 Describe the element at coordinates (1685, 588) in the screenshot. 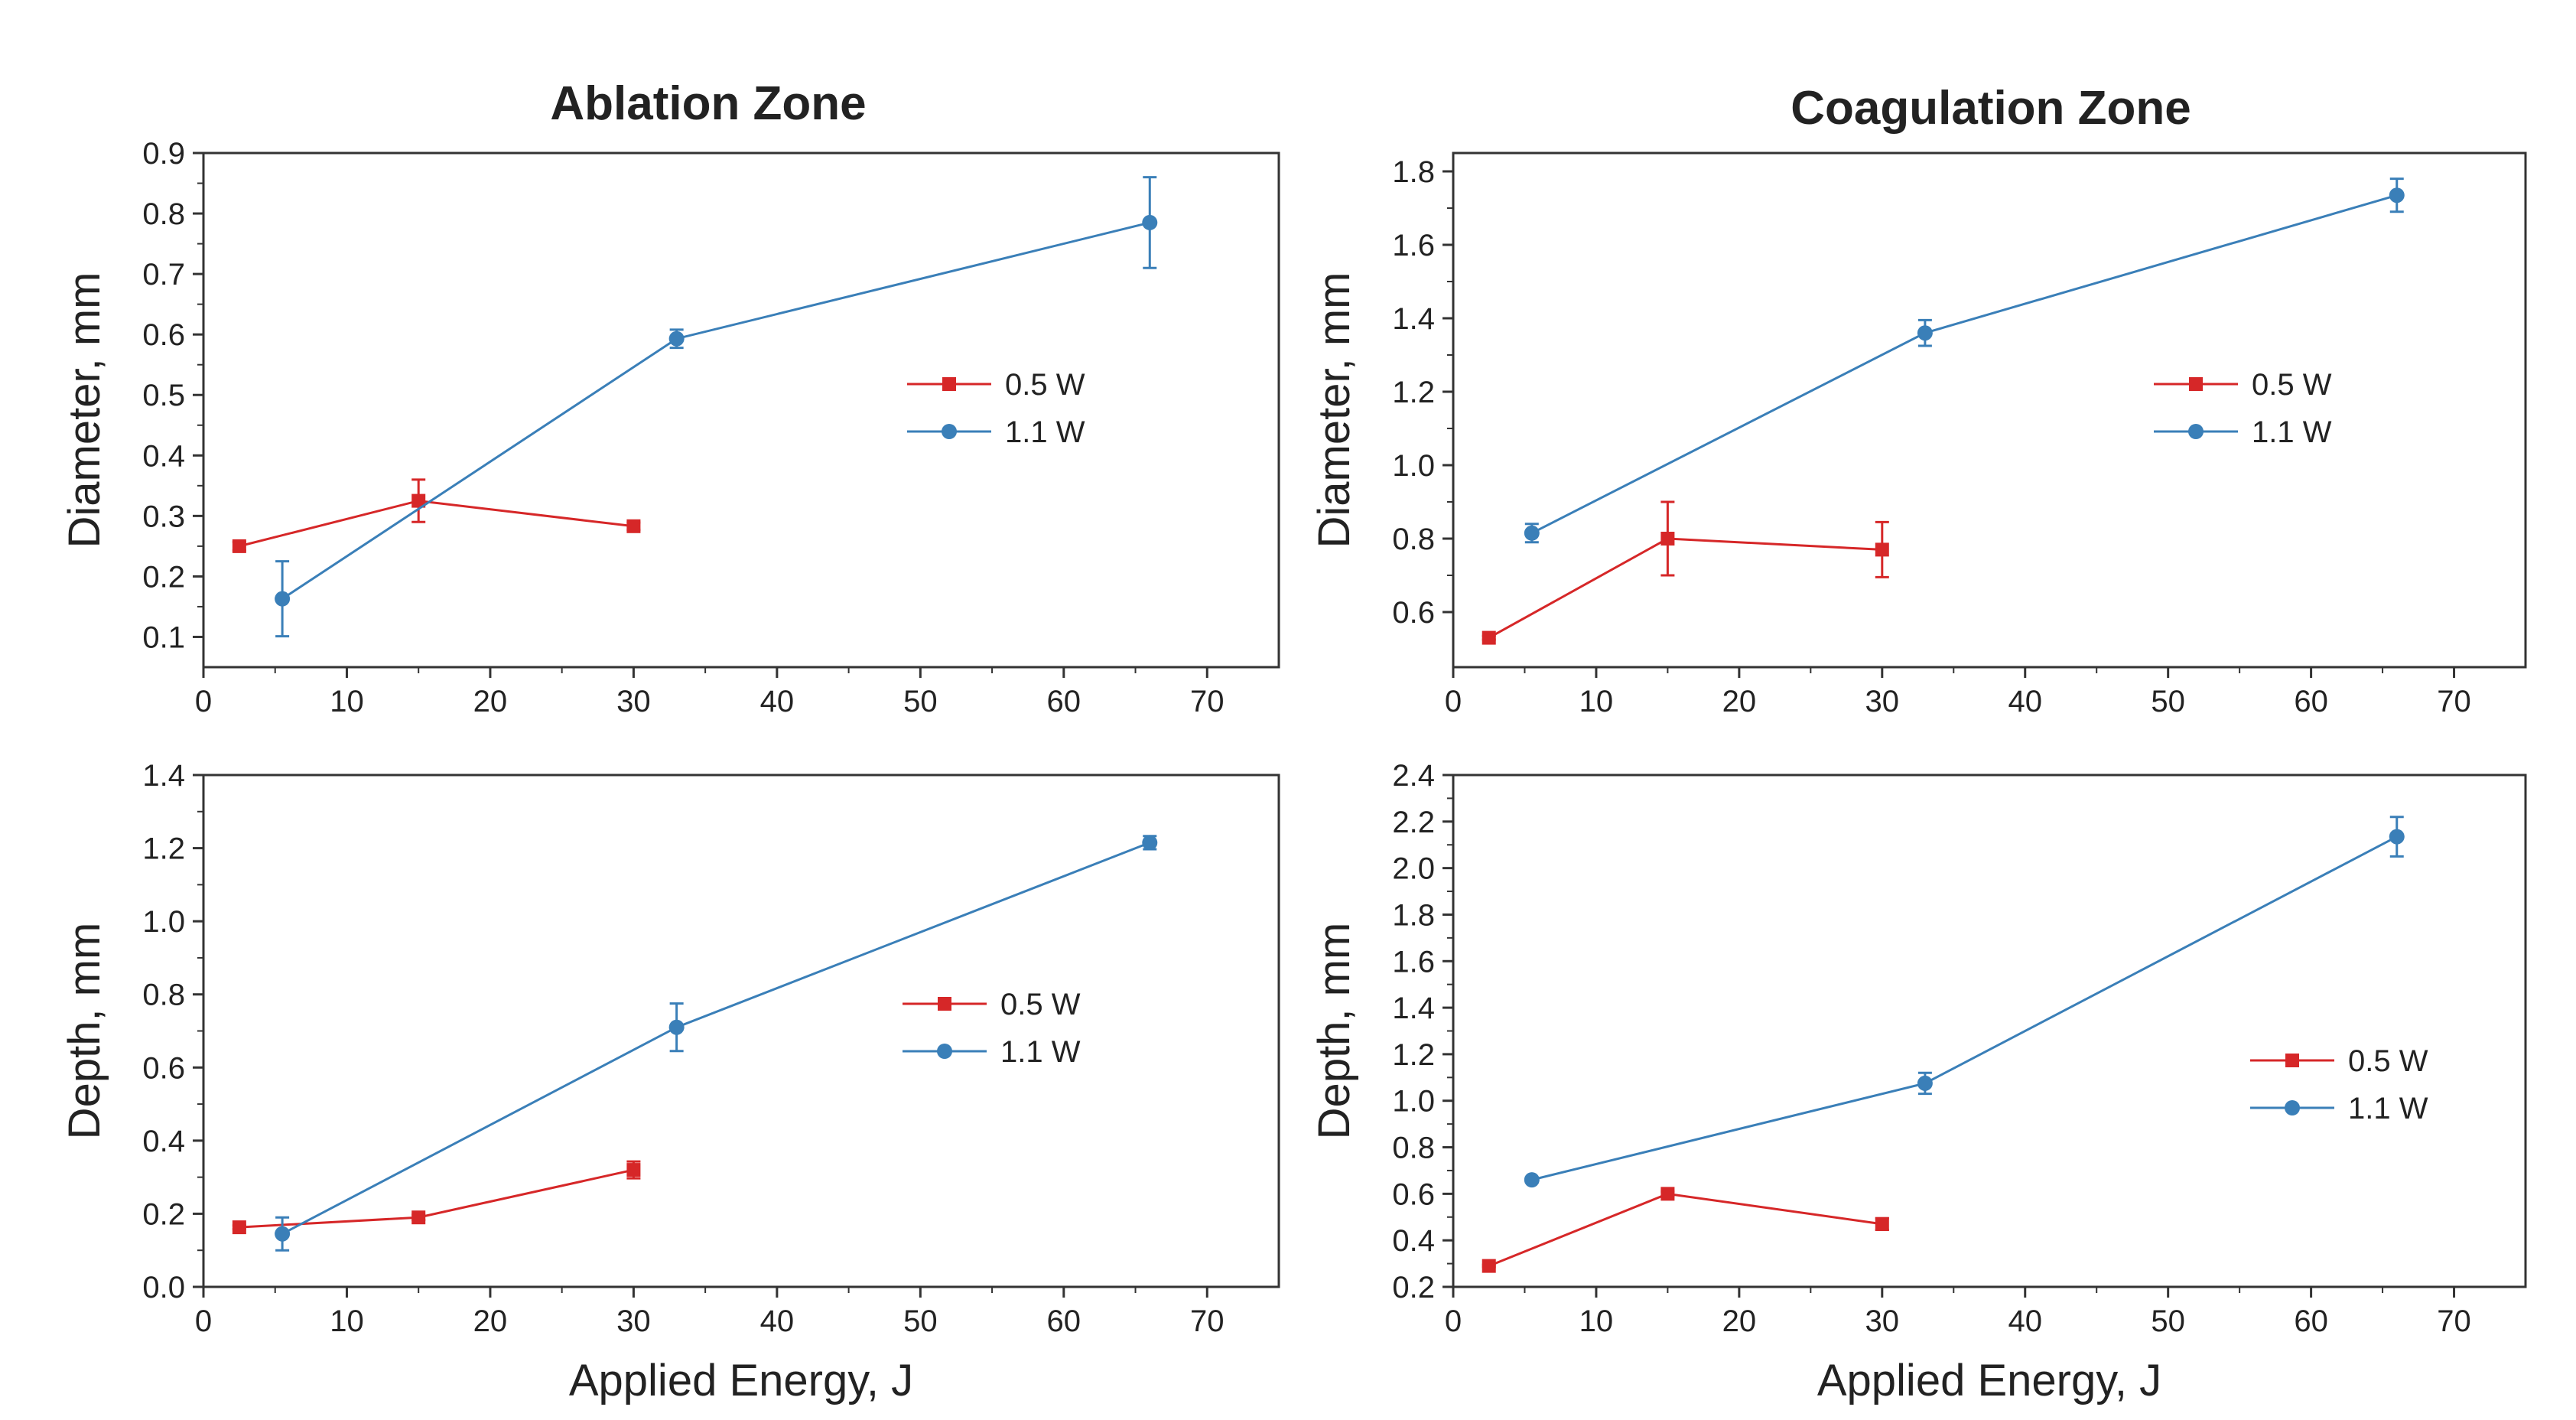

I see `series-0.5w-line` at that location.